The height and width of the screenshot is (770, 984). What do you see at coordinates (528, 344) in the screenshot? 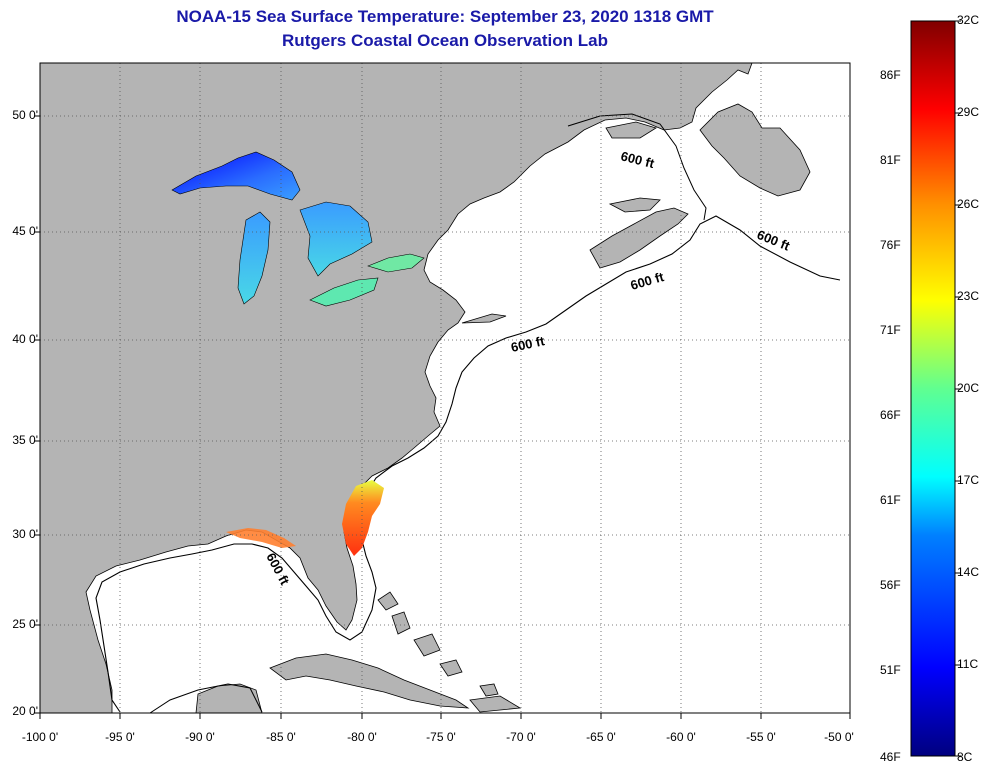
I see `contour-label: 600 ft` at bounding box center [528, 344].